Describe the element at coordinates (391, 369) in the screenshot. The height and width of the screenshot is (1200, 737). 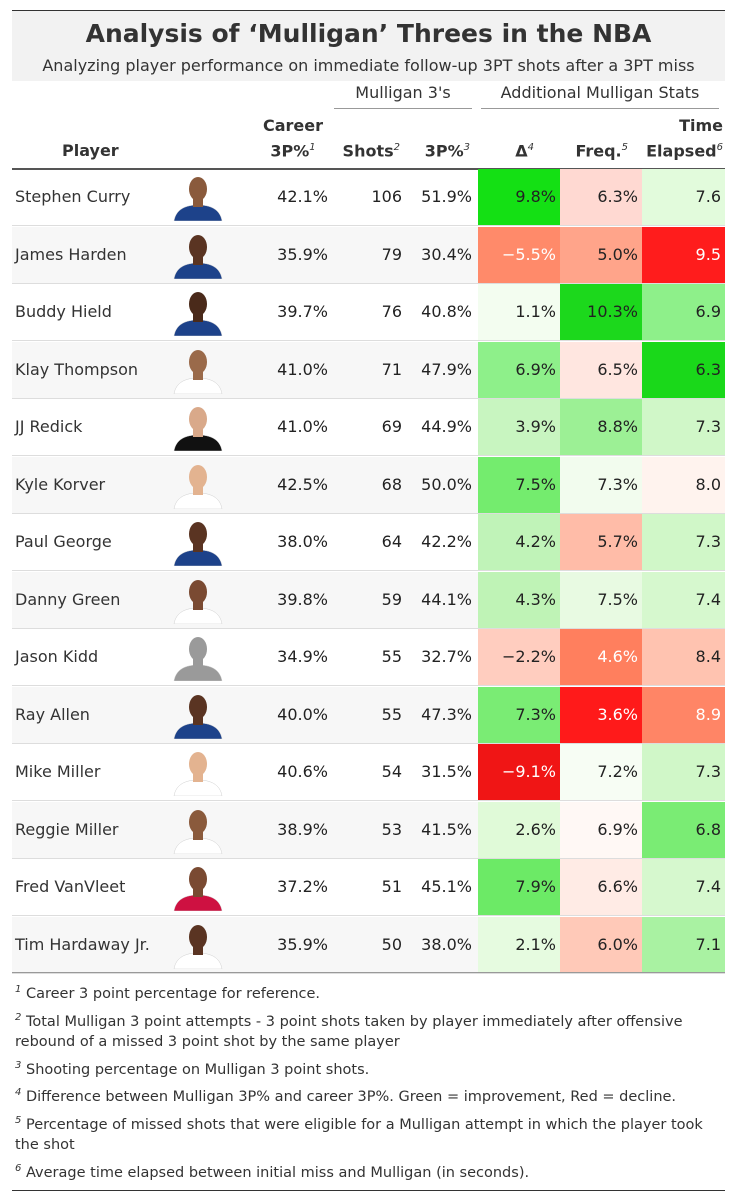
I see `shots-cell: 71` at that location.